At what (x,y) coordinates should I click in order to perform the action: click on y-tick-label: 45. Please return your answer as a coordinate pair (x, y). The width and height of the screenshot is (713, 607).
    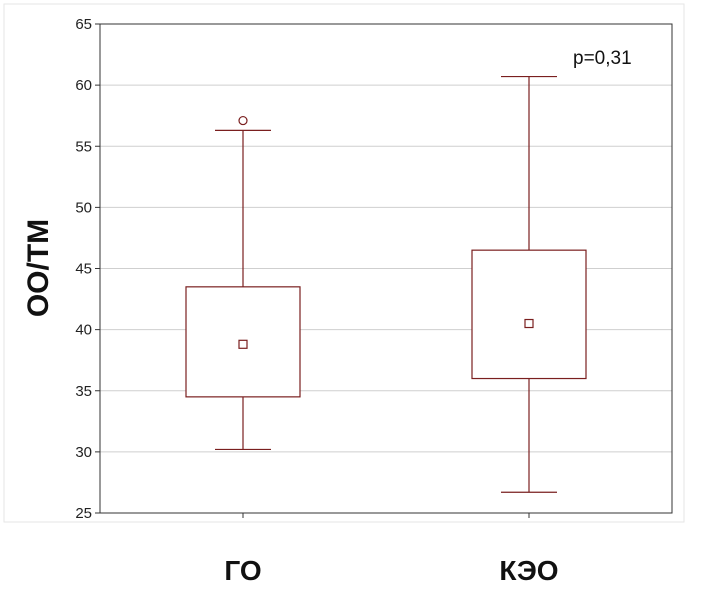
    Looking at the image, I should click on (83, 269).